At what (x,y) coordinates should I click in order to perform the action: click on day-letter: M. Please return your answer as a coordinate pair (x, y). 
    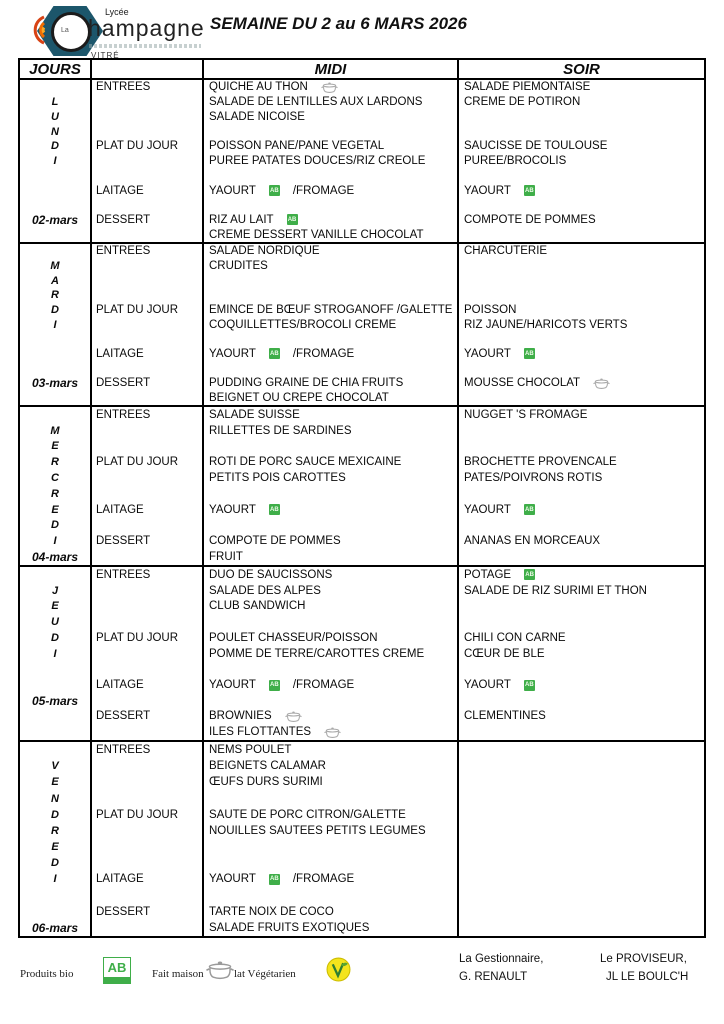
    Looking at the image, I should click on (56, 430).